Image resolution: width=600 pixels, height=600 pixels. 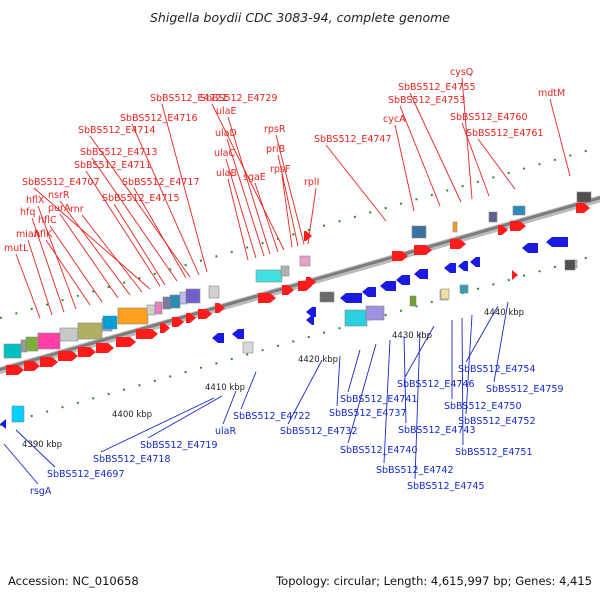 What do you see at coordinates (28, 234) in the screenshot?
I see `gene-label: miaA` at bounding box center [28, 234].